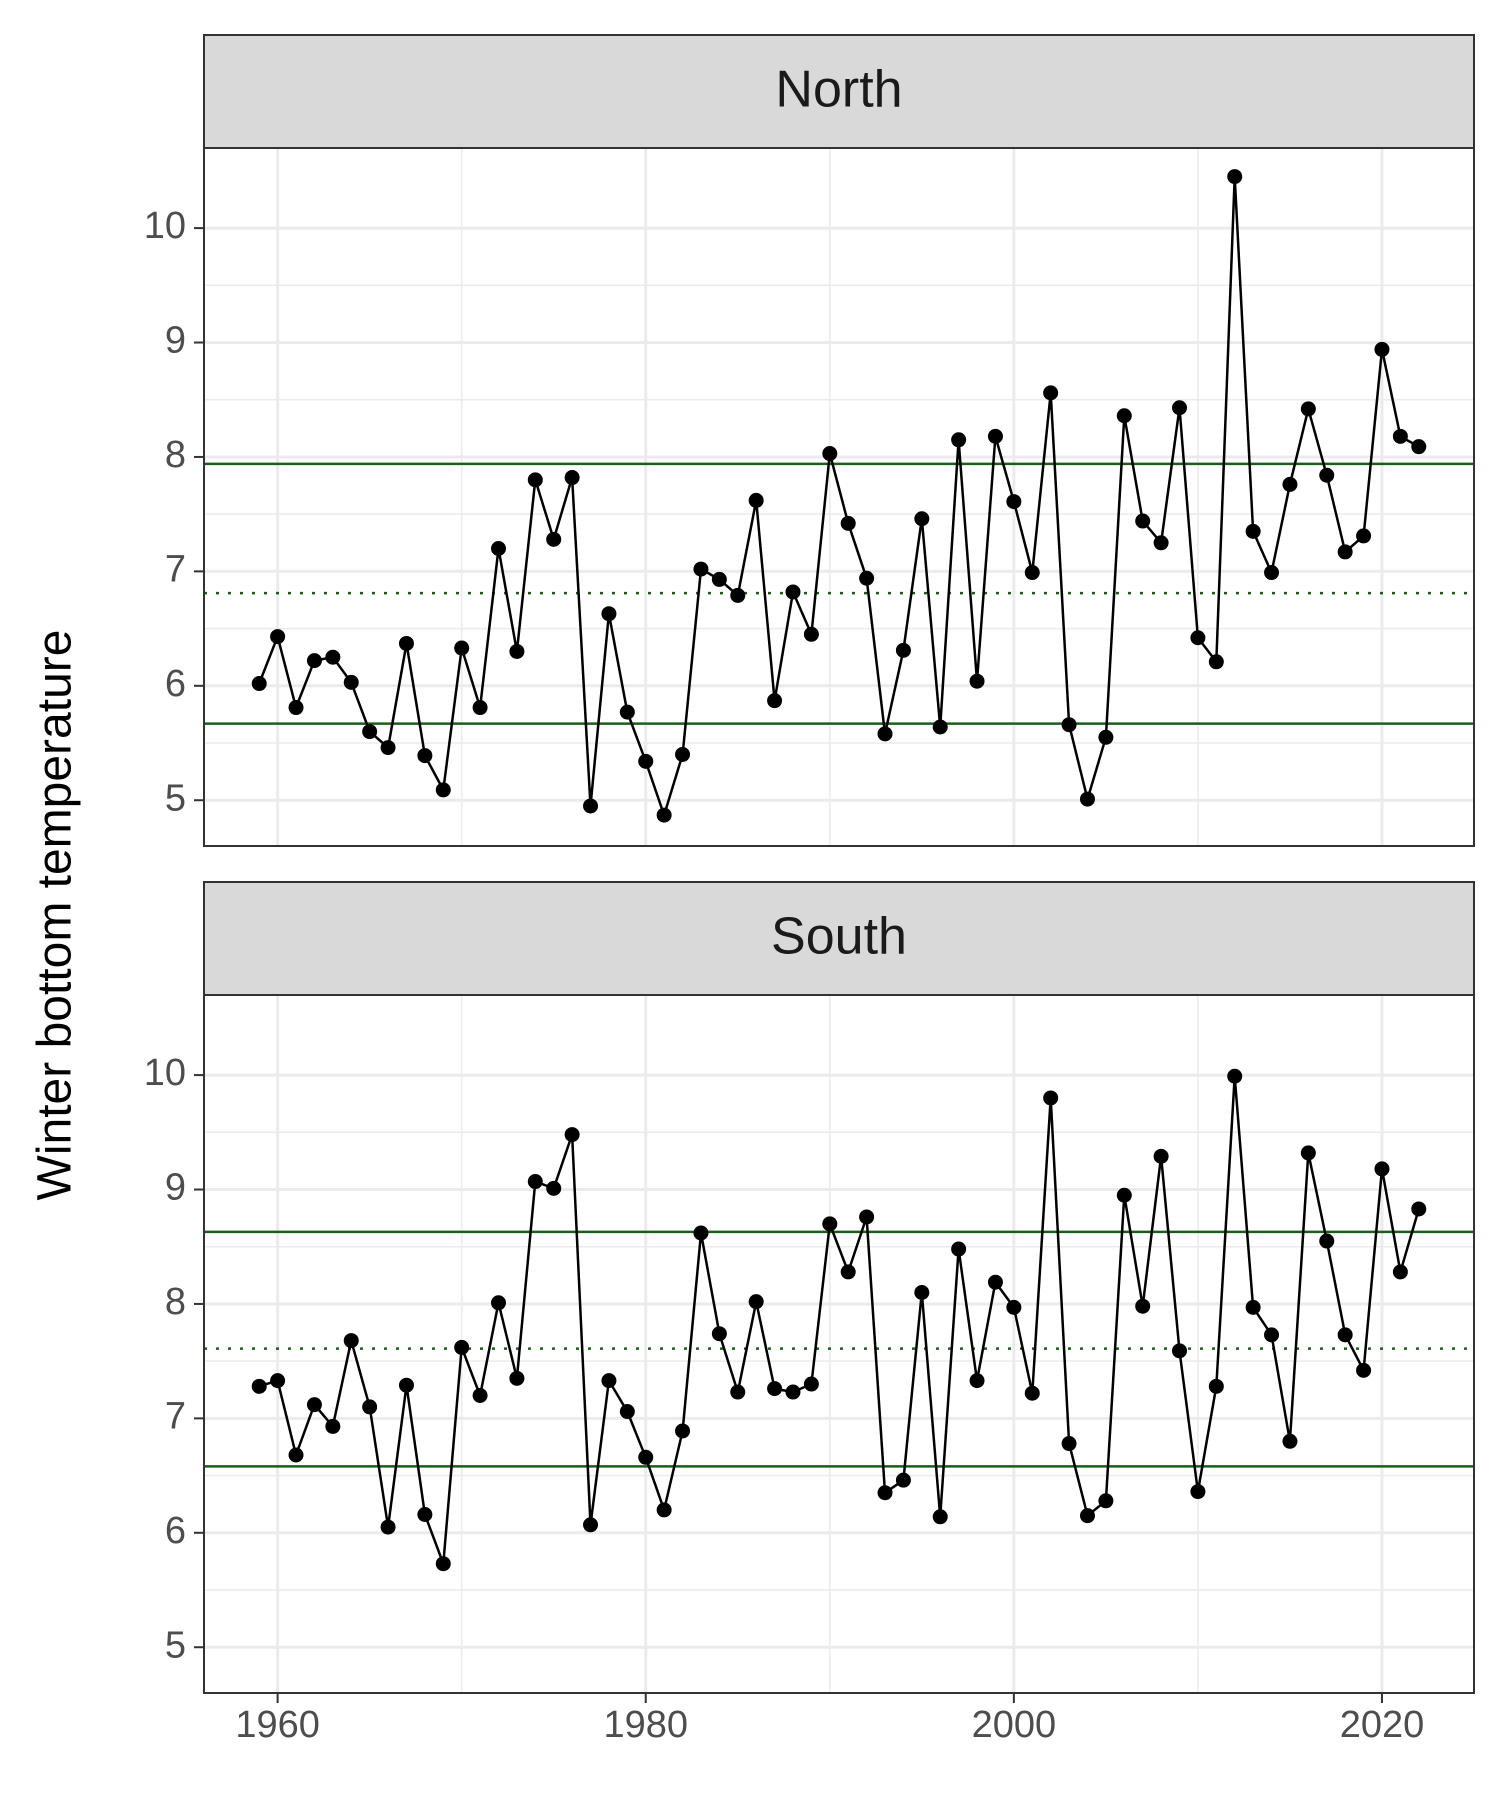 The height and width of the screenshot is (1800, 1500). What do you see at coordinates (1382, 1725) in the screenshot?
I see `x-tick-label: 2020` at bounding box center [1382, 1725].